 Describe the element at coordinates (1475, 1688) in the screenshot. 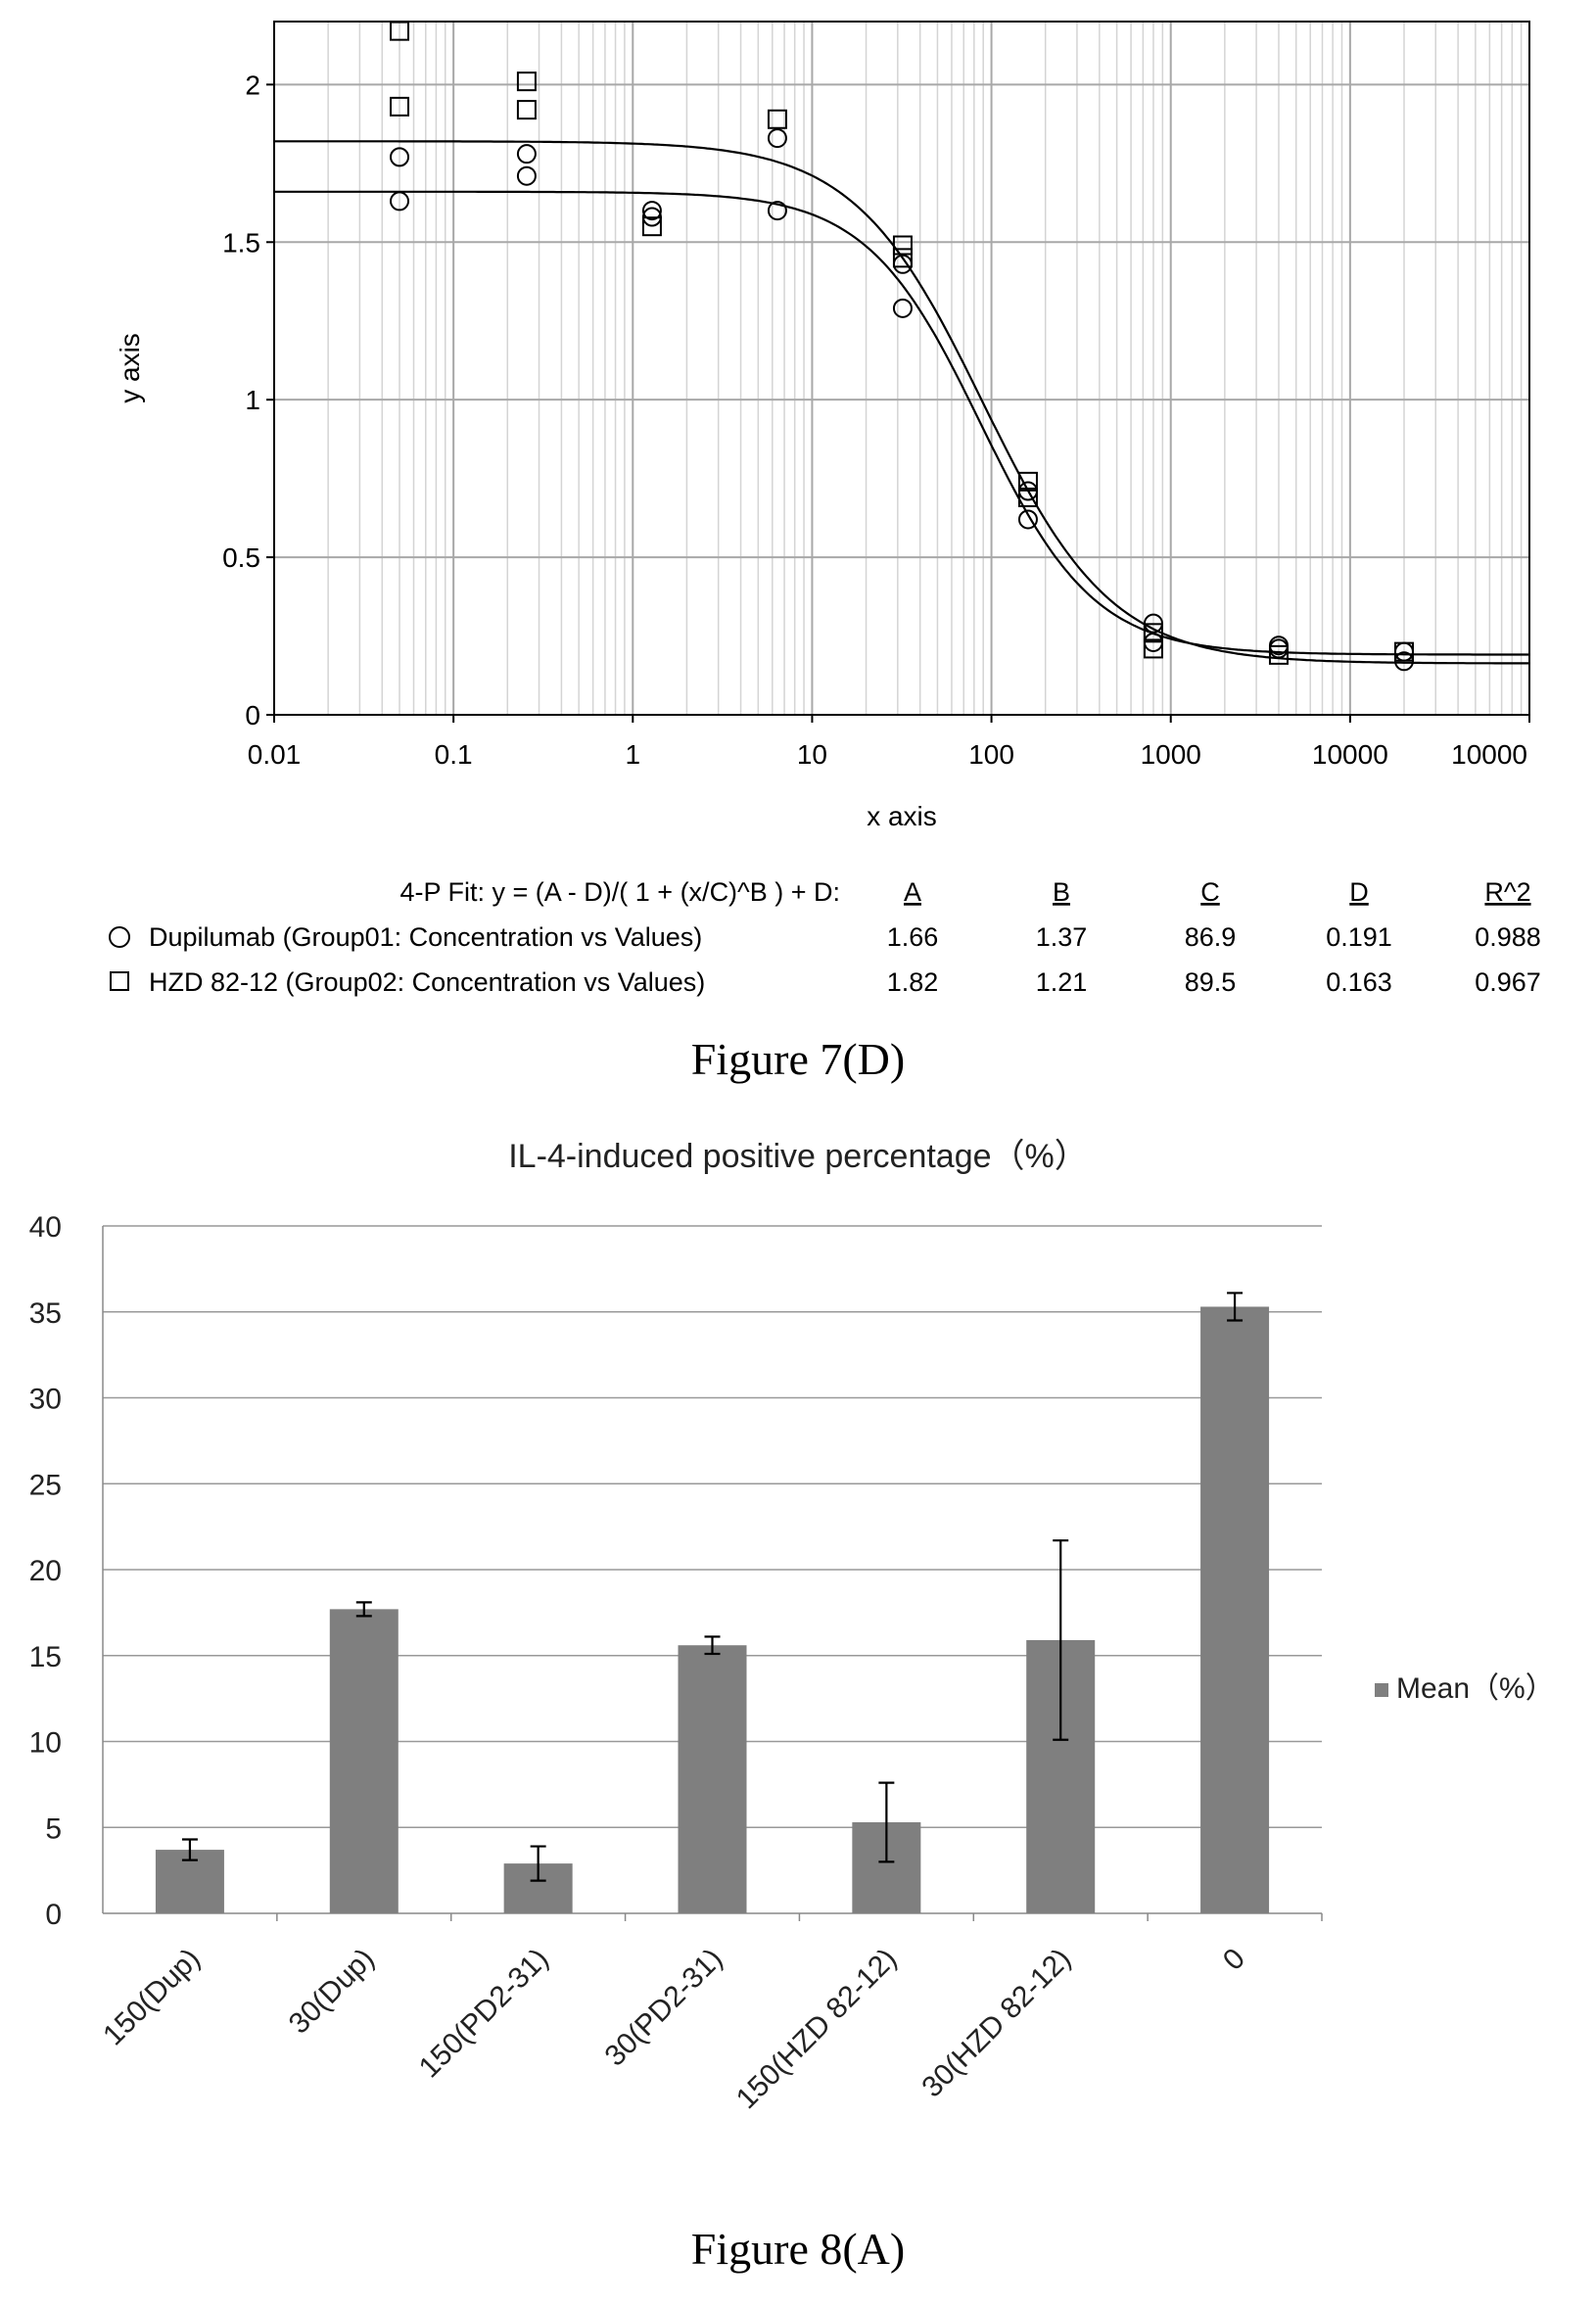

I see `legend-mean: Mean（%）` at that location.